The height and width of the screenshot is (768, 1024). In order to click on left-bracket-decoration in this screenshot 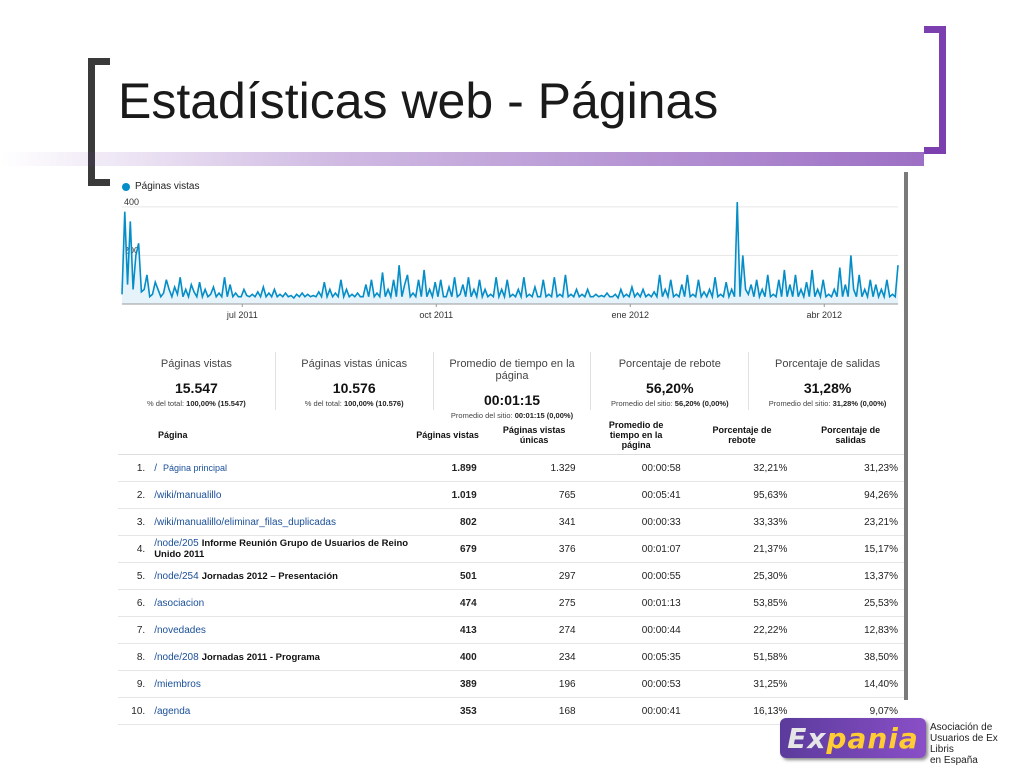, I will do `click(99, 122)`.